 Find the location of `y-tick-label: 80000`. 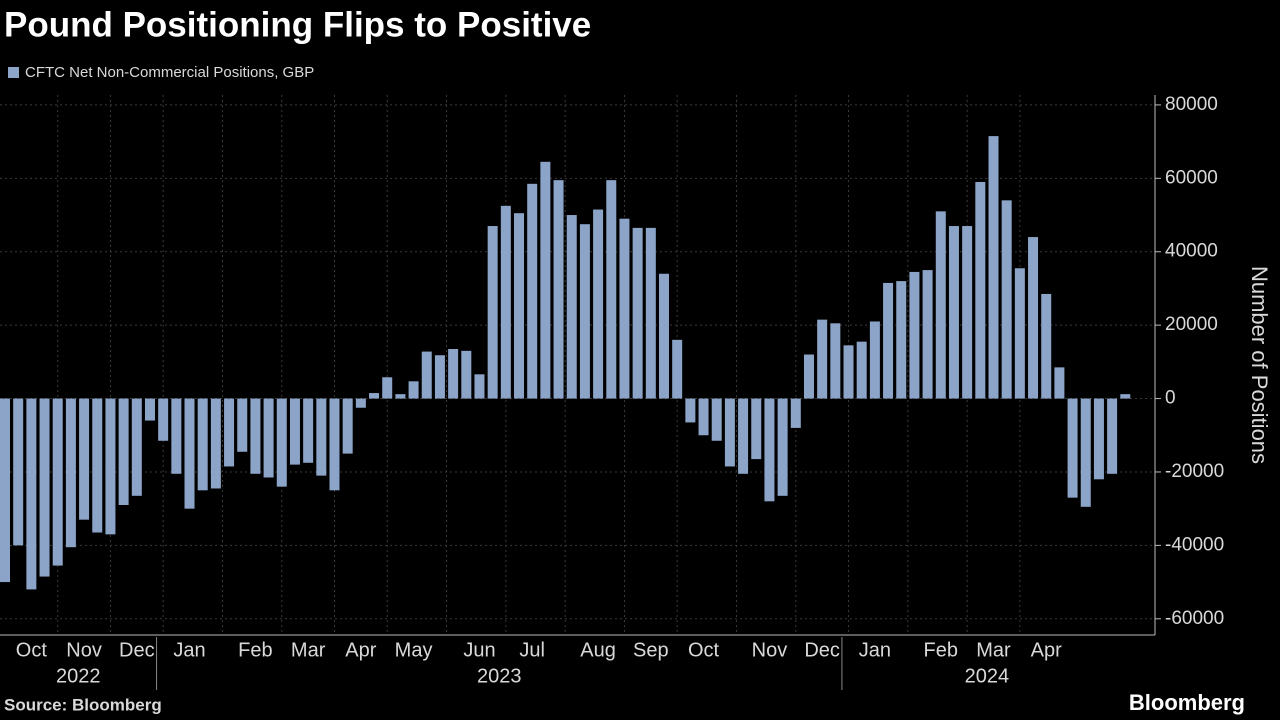

y-tick-label: 80000 is located at coordinates (1191, 104).